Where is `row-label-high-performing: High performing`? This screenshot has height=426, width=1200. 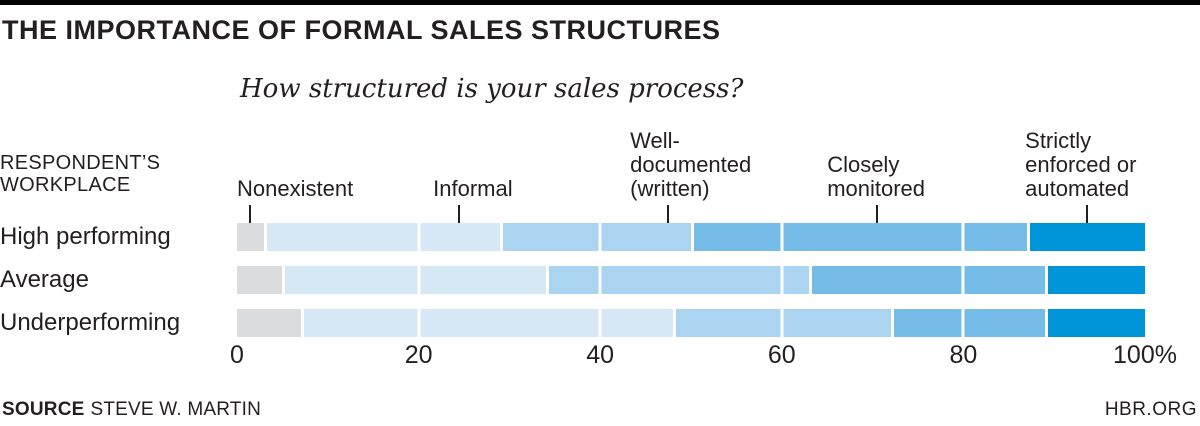
row-label-high-performing: High performing is located at coordinates (85, 236).